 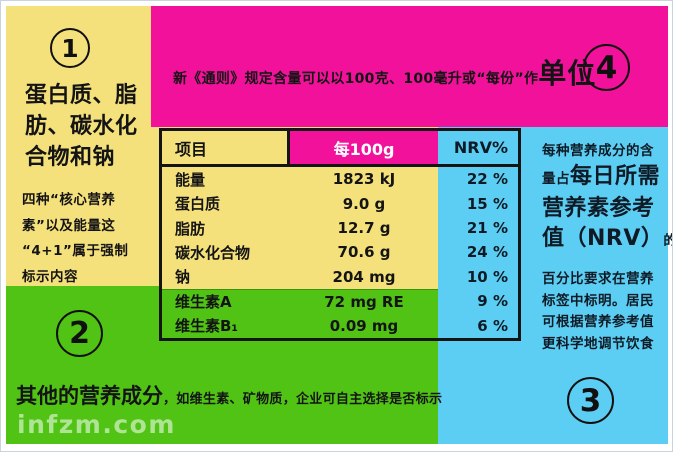 What do you see at coordinates (364, 301) in the screenshot?
I see `row-value: 72 mg RE` at bounding box center [364, 301].